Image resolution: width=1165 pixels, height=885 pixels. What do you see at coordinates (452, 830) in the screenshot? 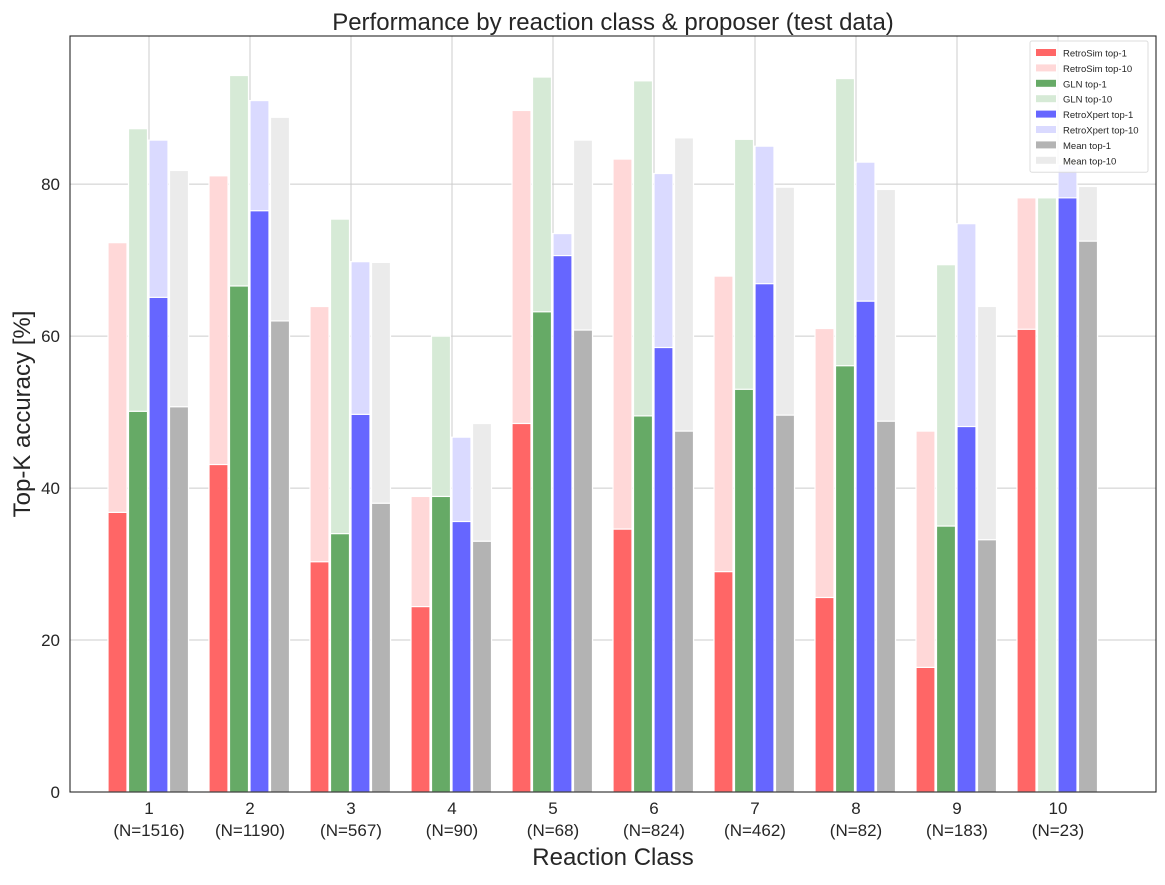
I see `x-tick-count-label: (N=90)` at bounding box center [452, 830].